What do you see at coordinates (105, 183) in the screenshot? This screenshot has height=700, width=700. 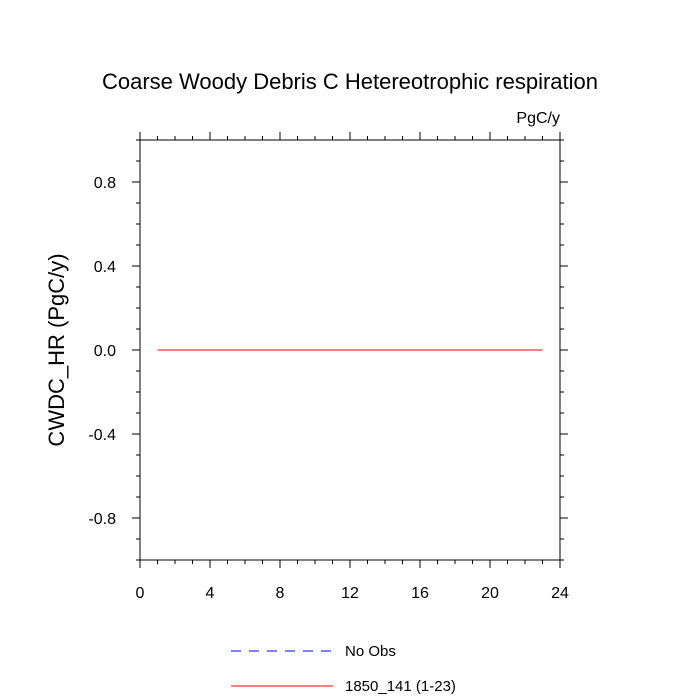 I see `y-tick-label: 0.8` at bounding box center [105, 183].